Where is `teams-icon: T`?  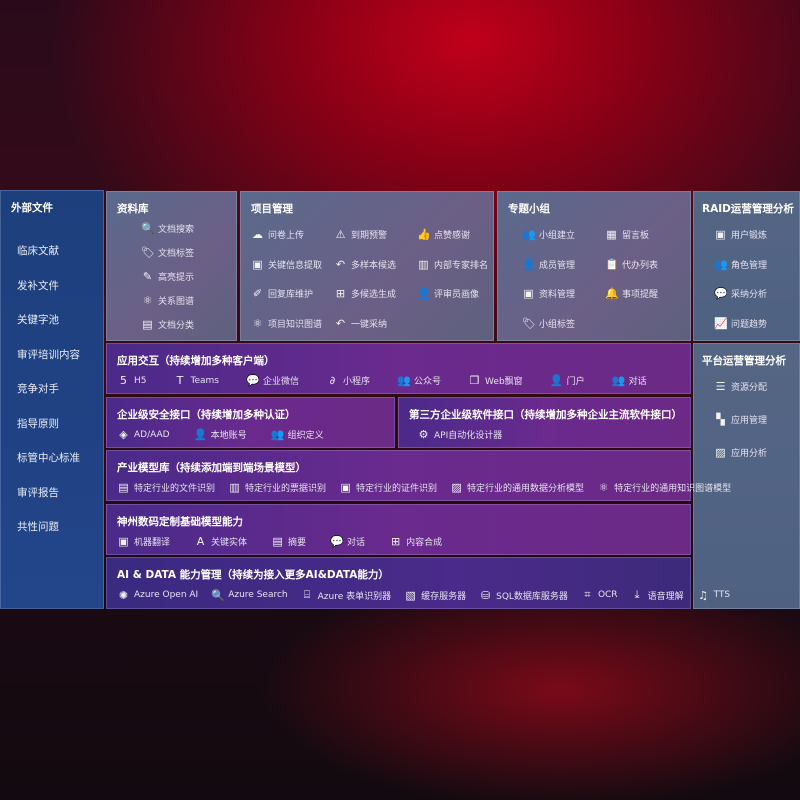
teams-icon: T is located at coordinates (180, 380).